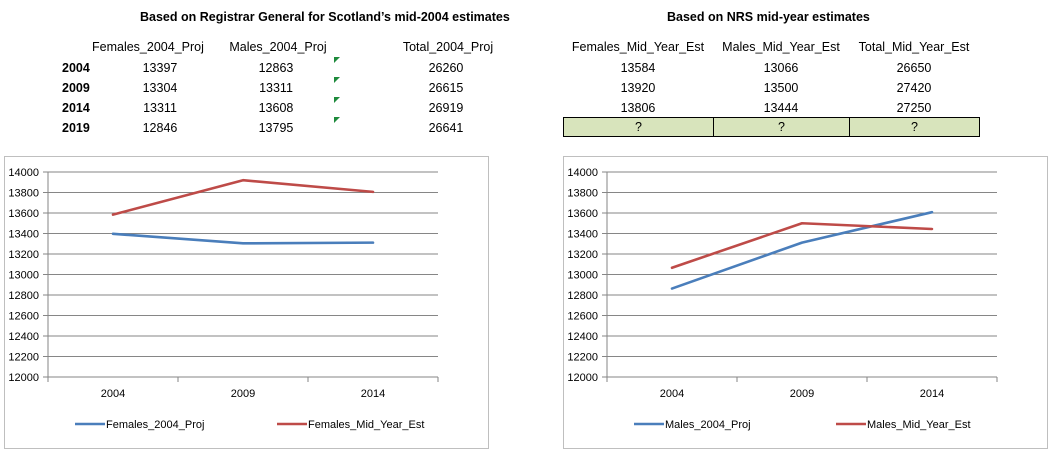  Describe the element at coordinates (638, 47) in the screenshot. I see `header-females-mid-year-est: Females_Mid_Year_Est` at that location.